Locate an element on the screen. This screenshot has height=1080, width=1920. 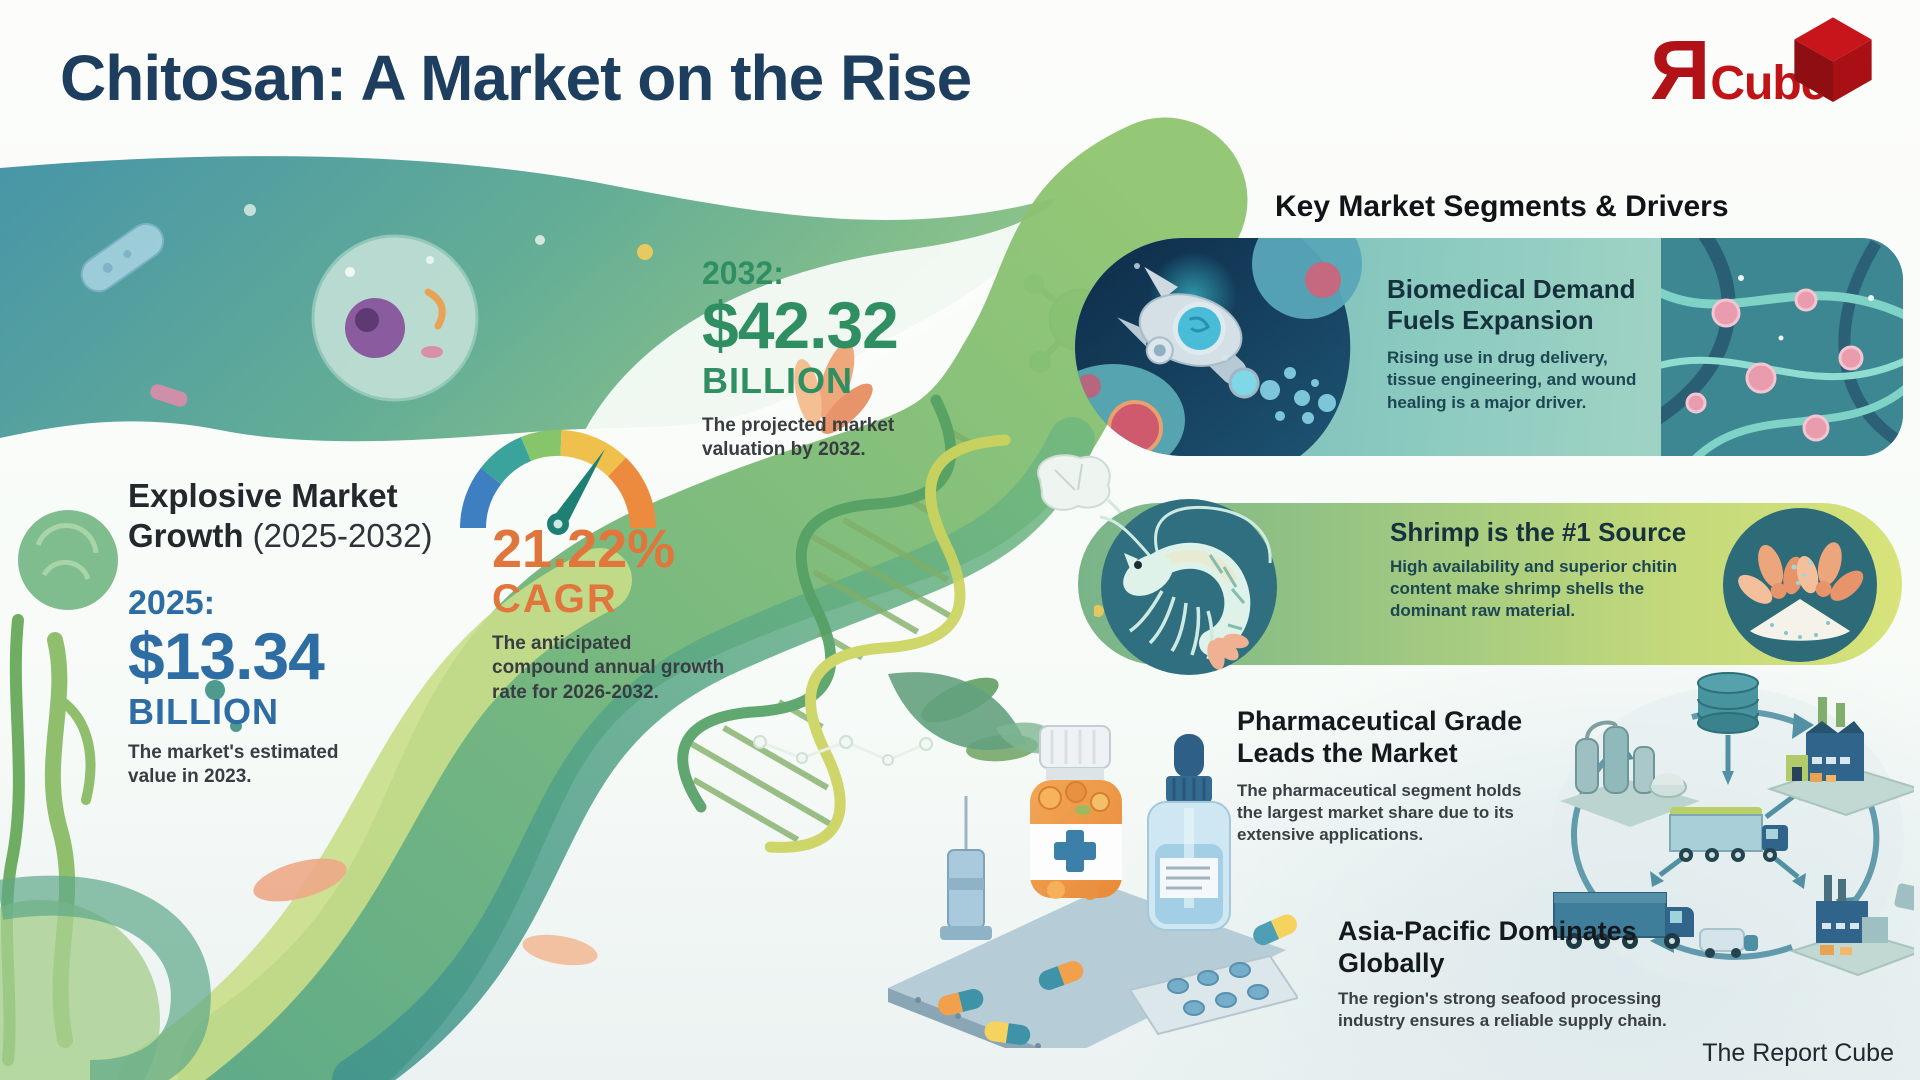
projection-year-label: 2032: is located at coordinates (743, 273).